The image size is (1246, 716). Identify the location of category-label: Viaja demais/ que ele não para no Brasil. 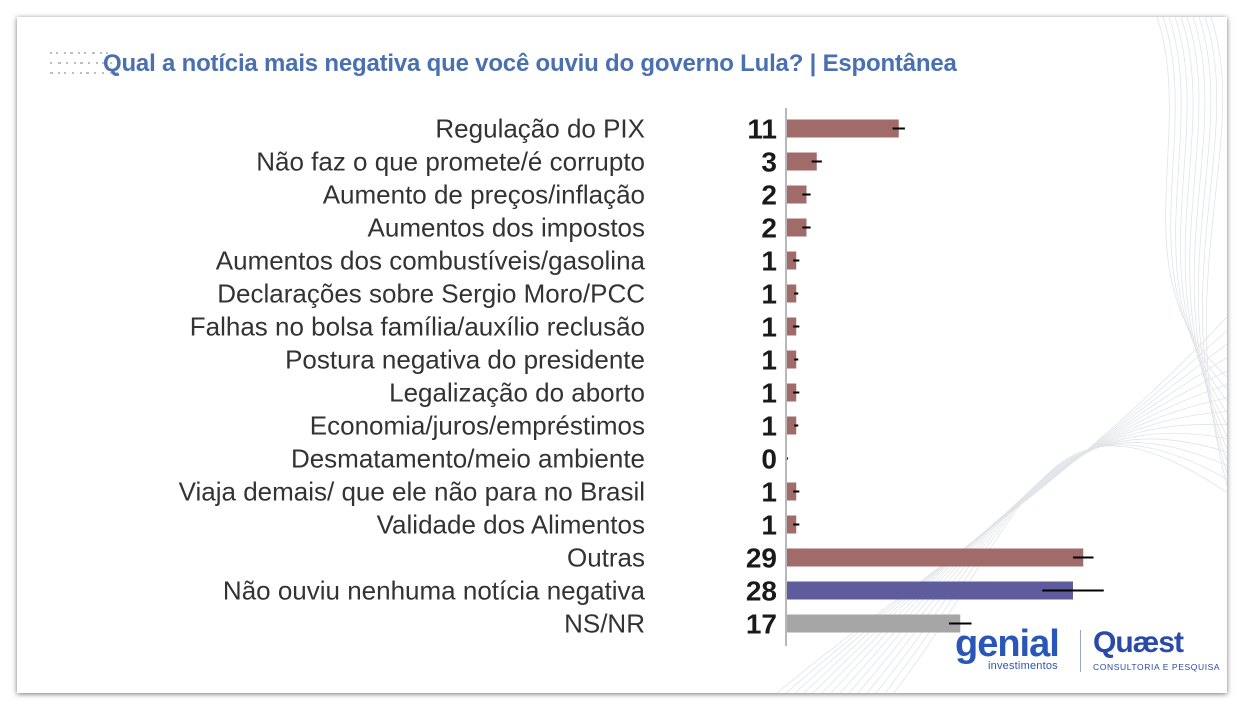
(412, 492).